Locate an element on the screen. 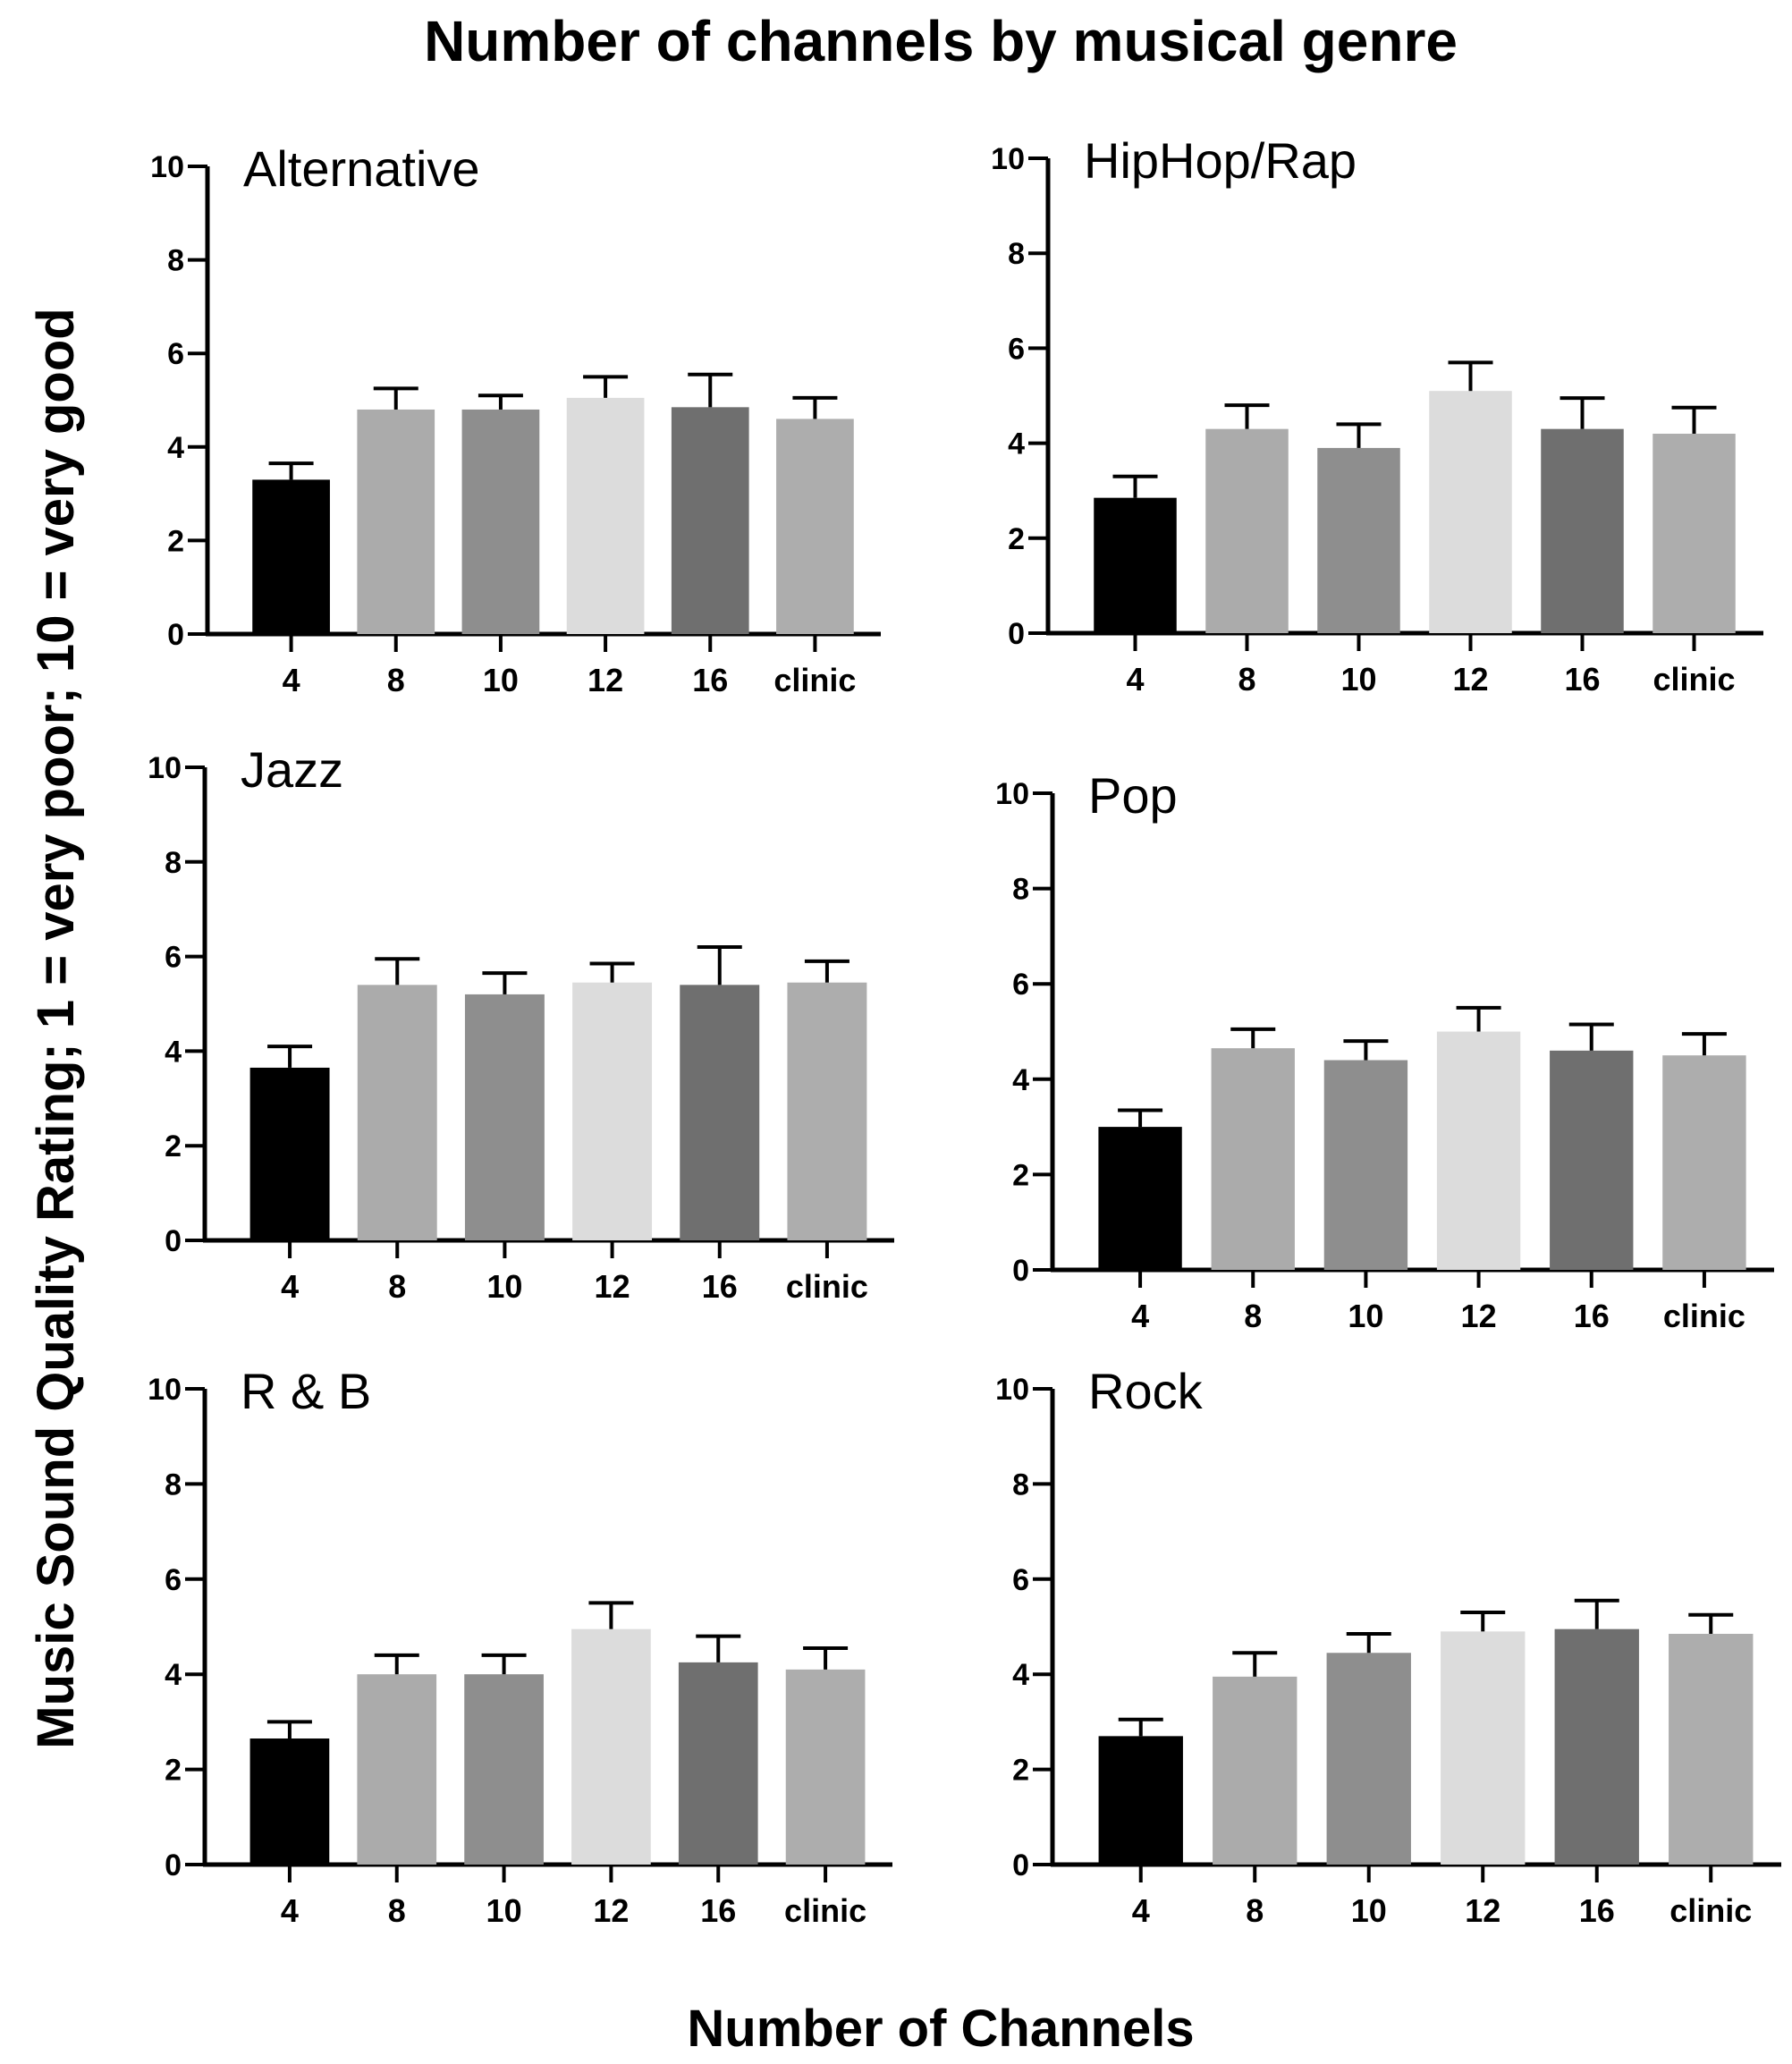 This screenshot has width=1792, height=2064. panel-title: Alternative is located at coordinates (361, 168).